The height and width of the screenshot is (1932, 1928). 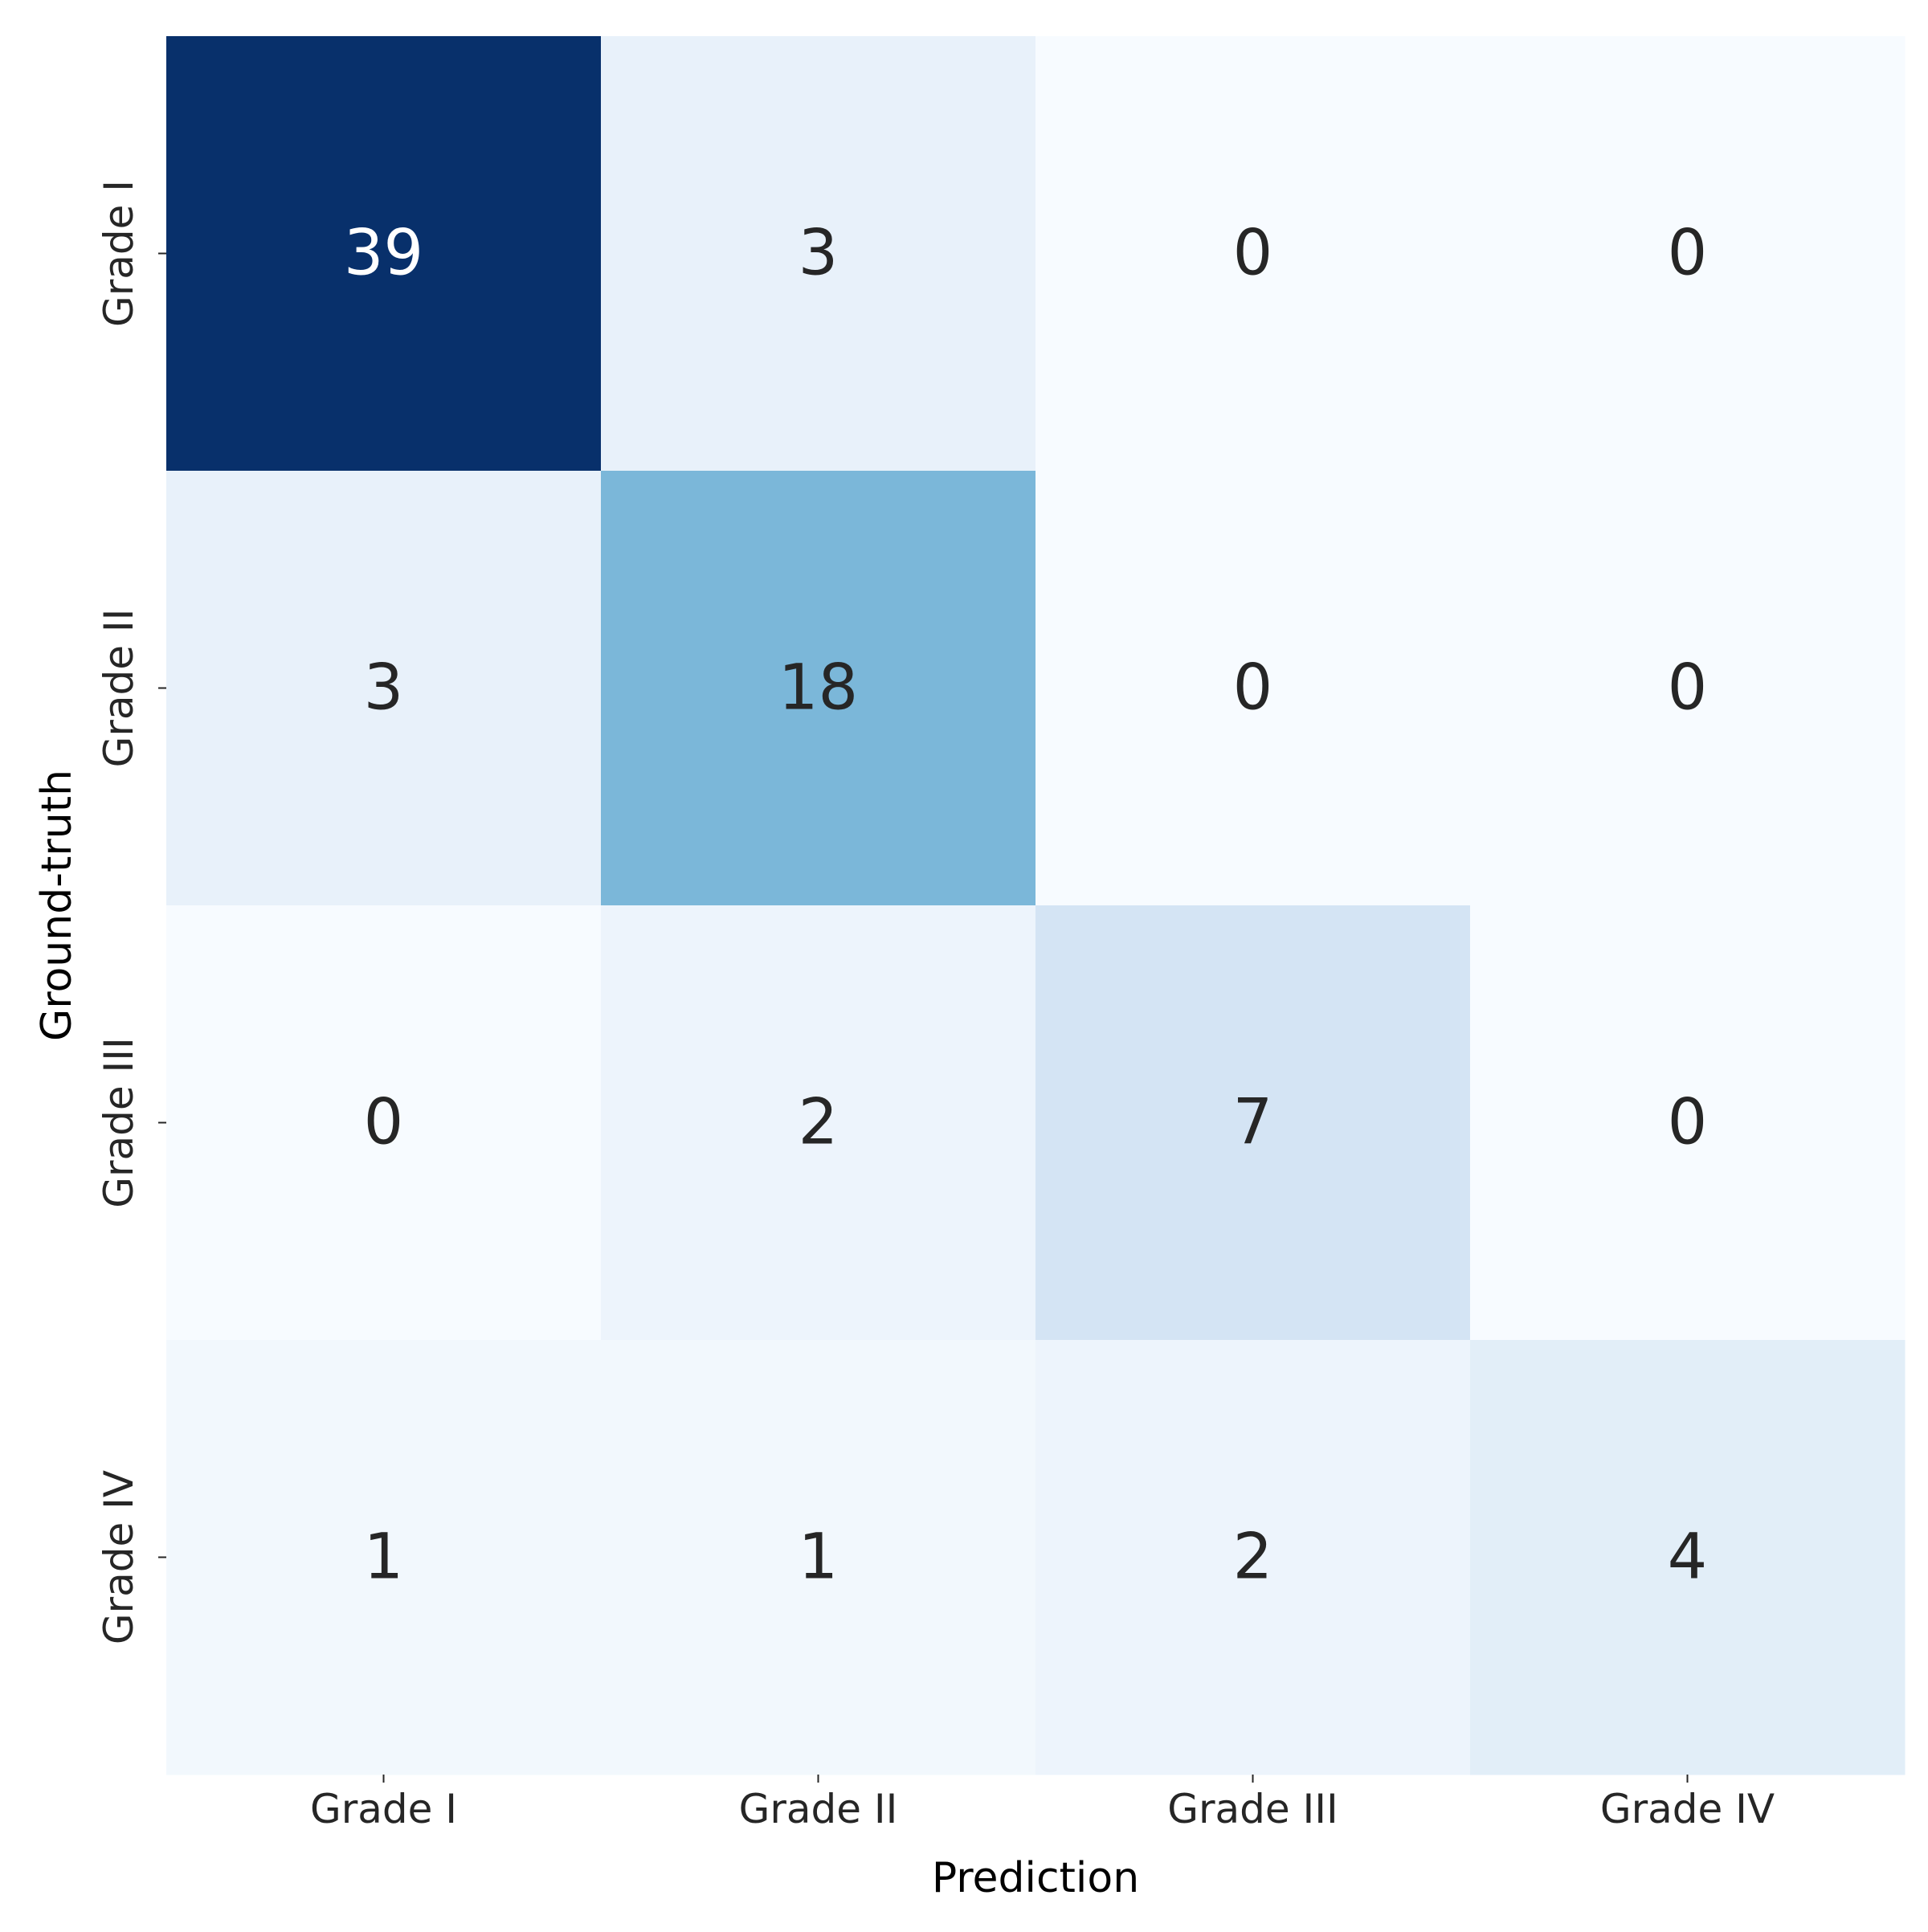 I want to click on heatmap-cell-r1-c4, so click(x=1688, y=254).